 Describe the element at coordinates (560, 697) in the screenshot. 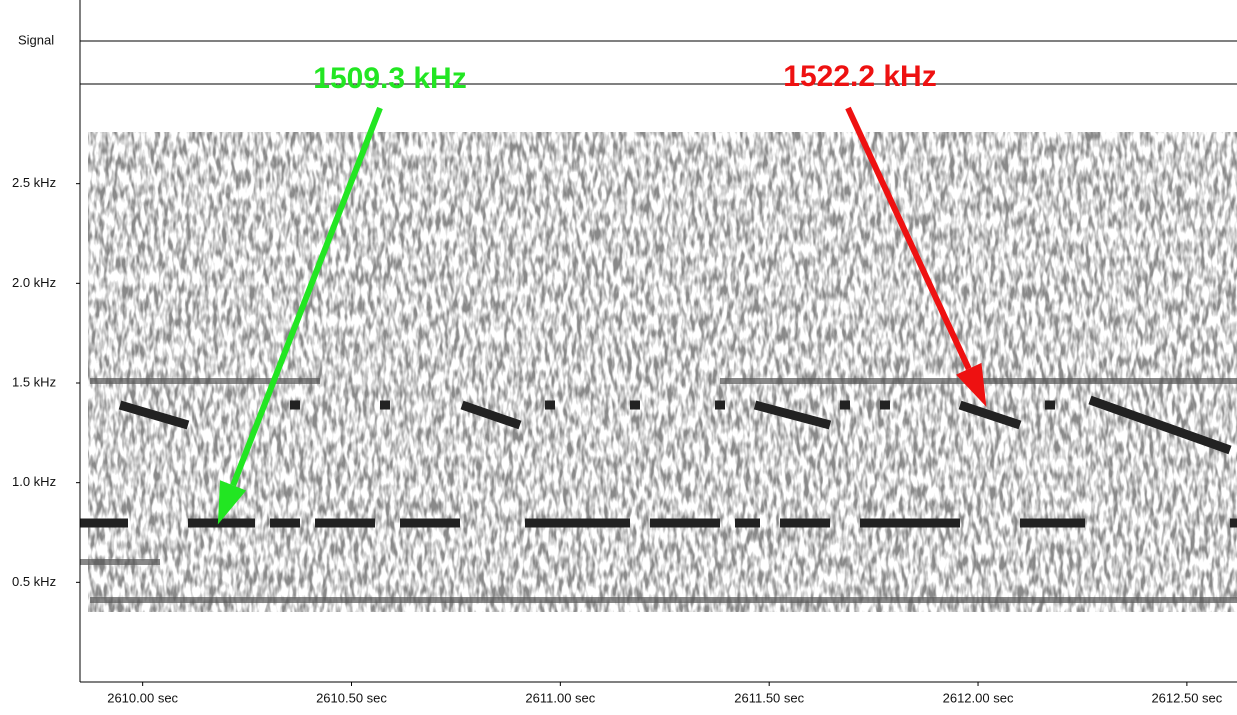

I see `x-tick-label: 2611.00 sec` at that location.